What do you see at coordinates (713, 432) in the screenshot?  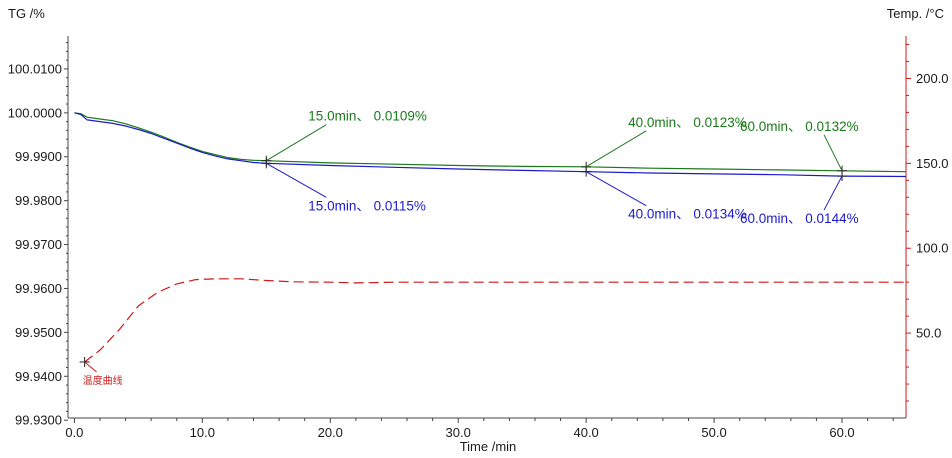 I see `x-tick-label: 50.0` at bounding box center [713, 432].